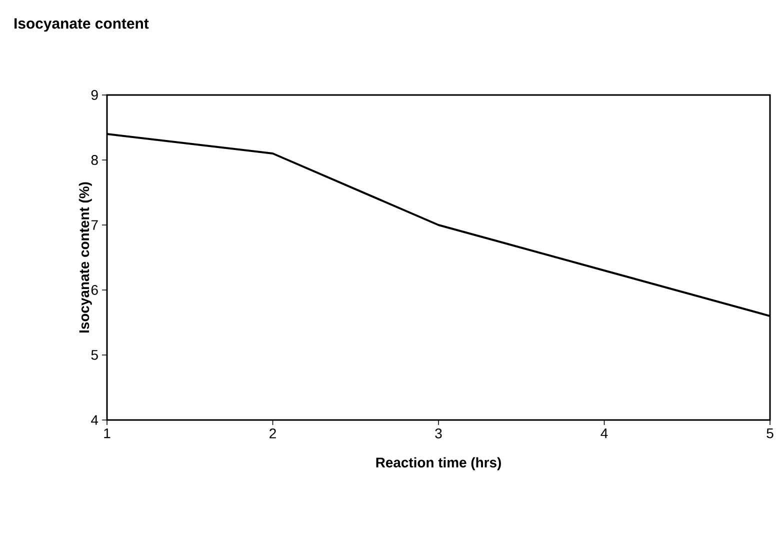 The image size is (780, 545). I want to click on y-axis-title: Isocyanate content (%), so click(85, 257).